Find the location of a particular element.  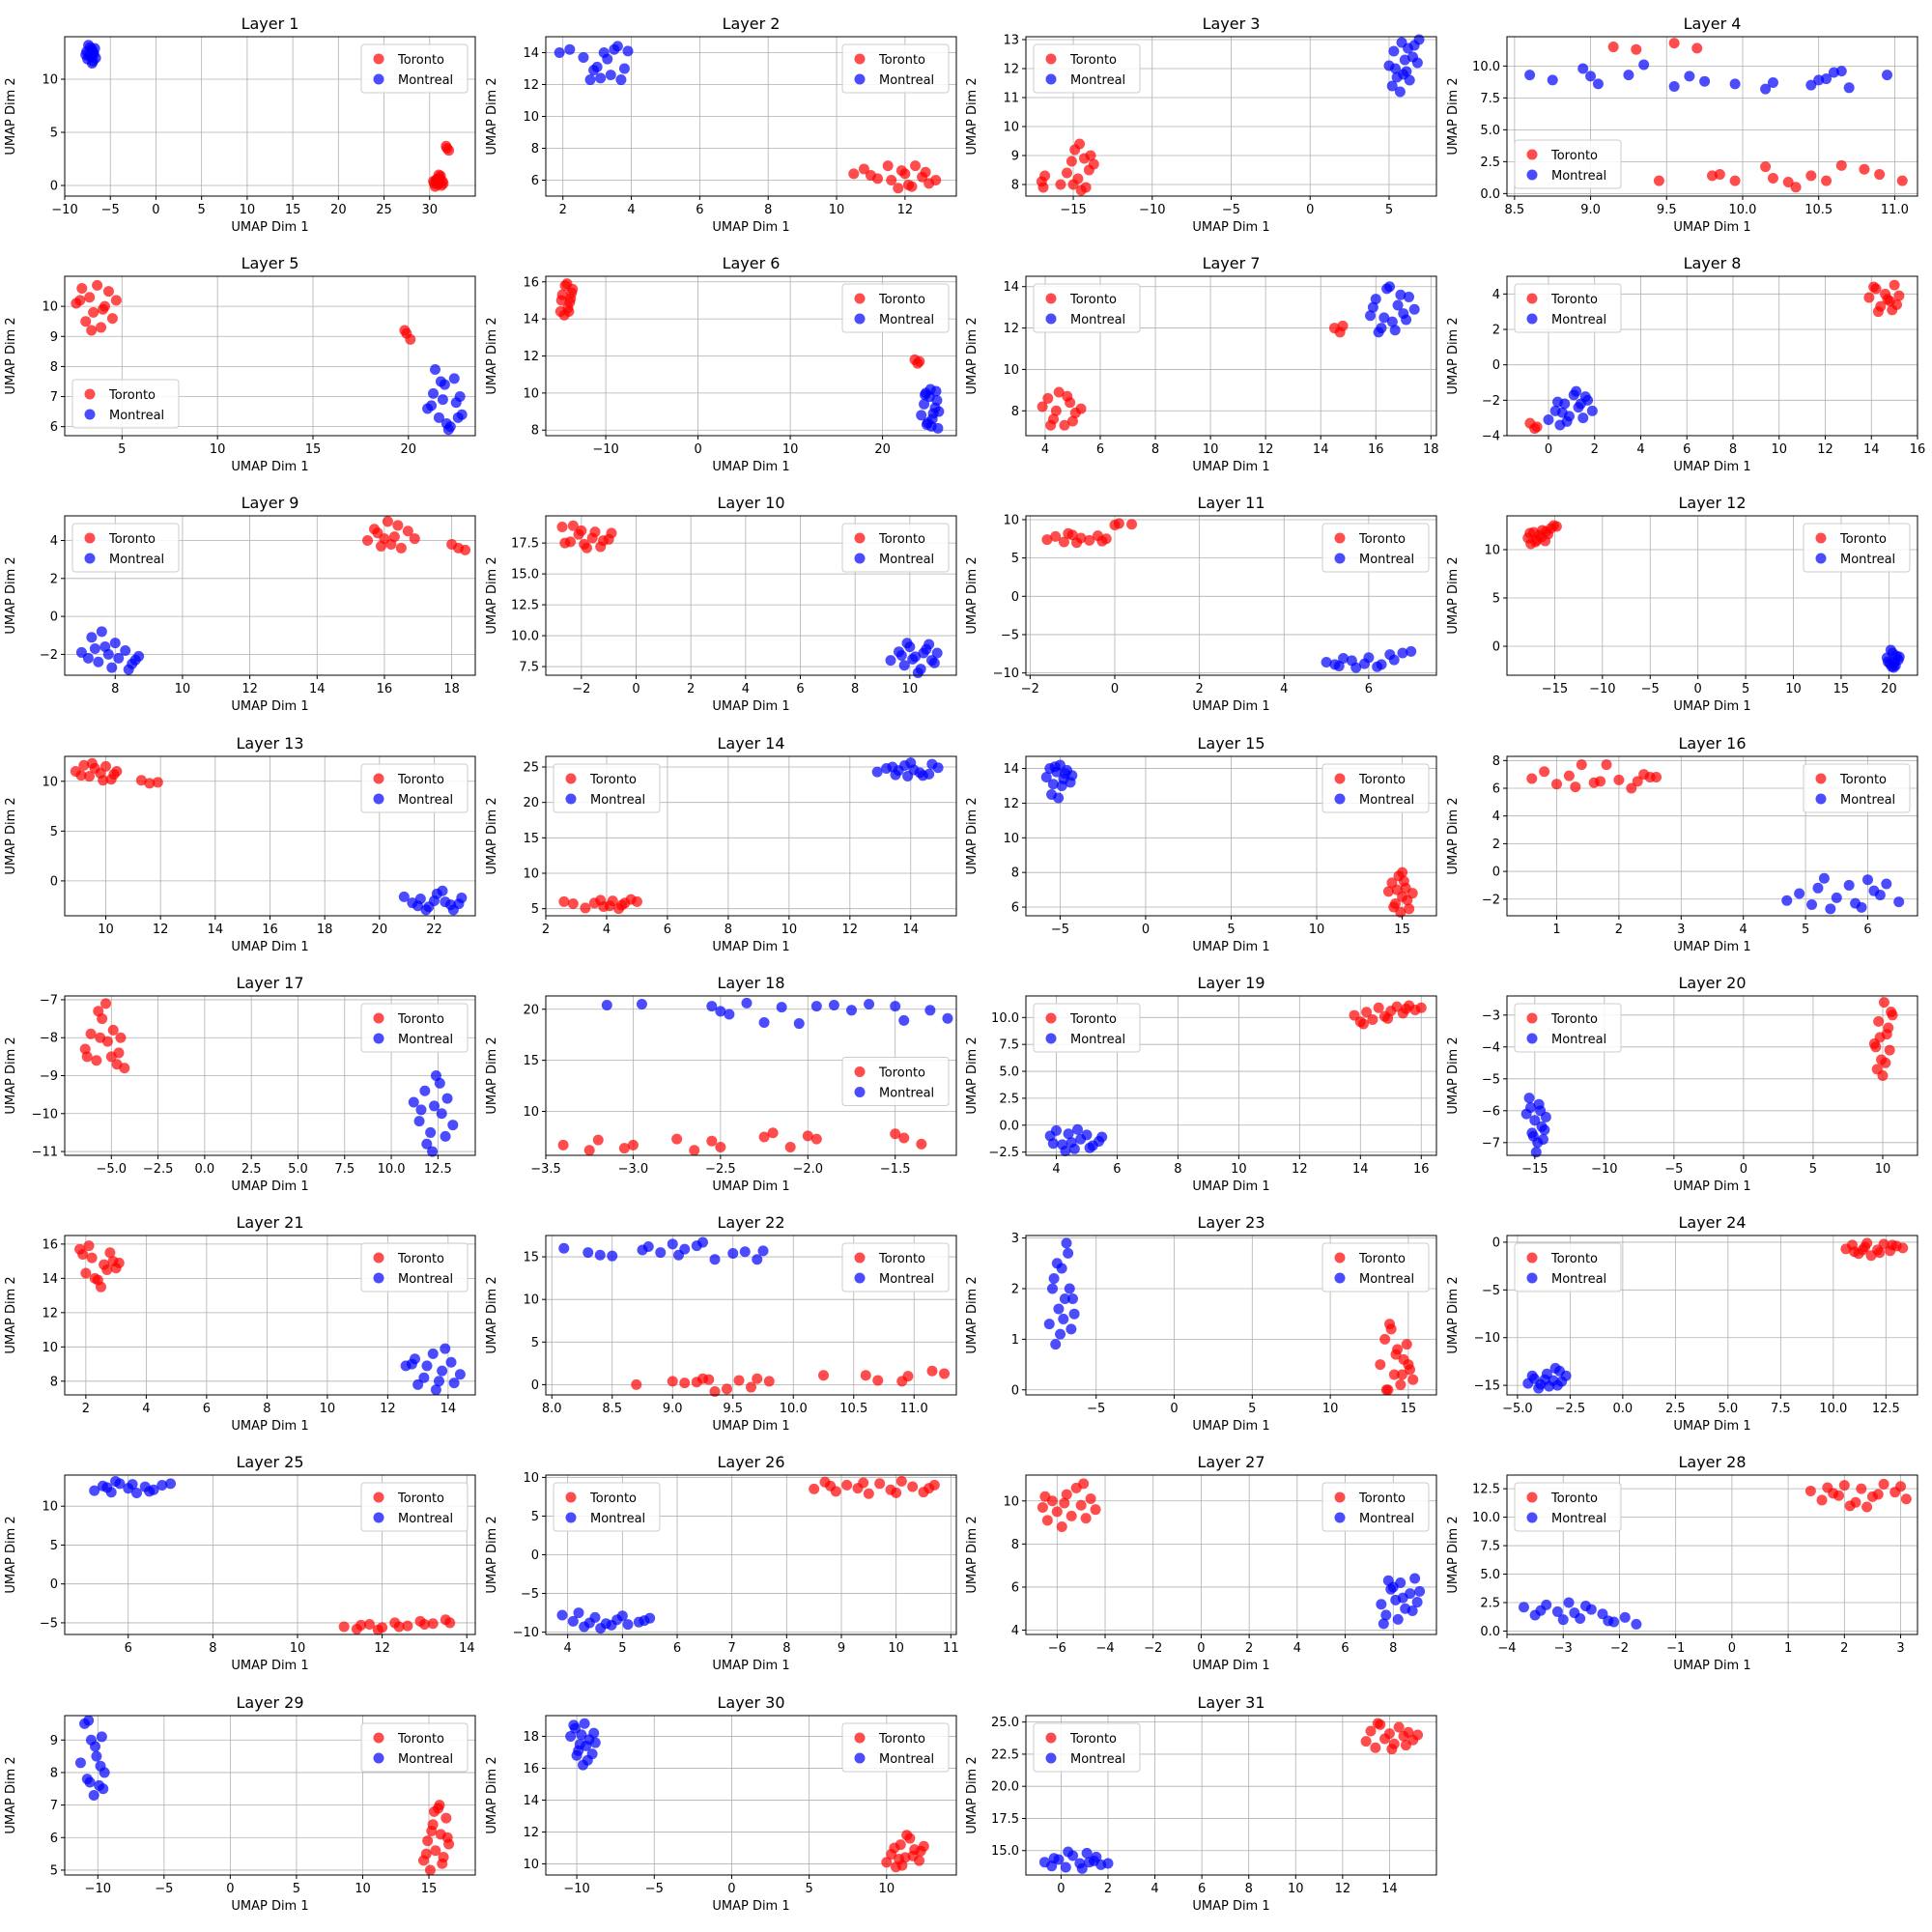

x-tick-label: 14 is located at coordinates (317, 689).